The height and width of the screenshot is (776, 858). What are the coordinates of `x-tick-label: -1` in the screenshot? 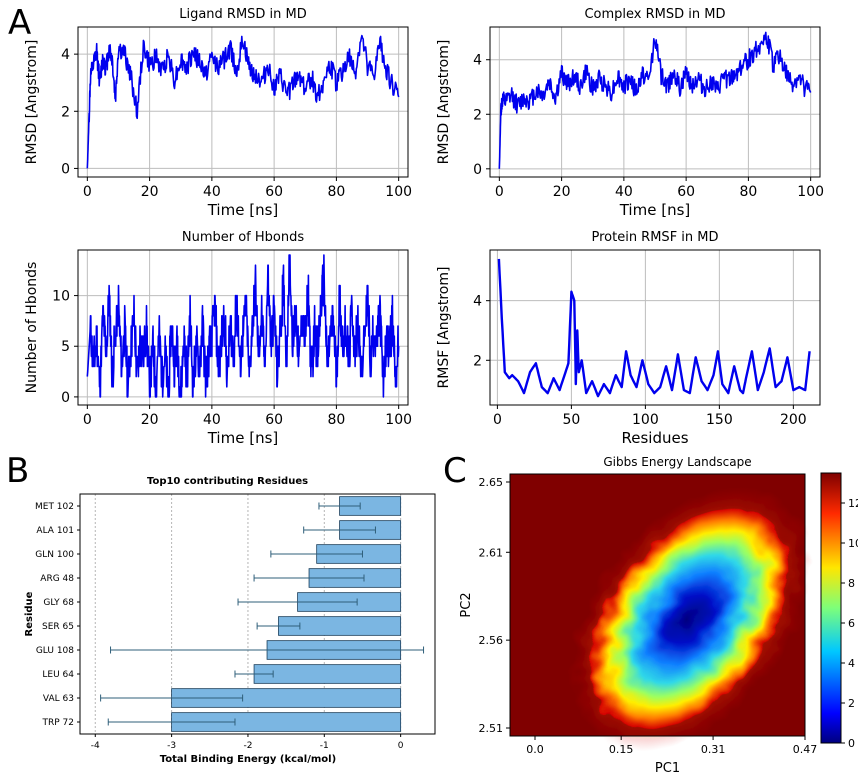 It's located at (324, 746).